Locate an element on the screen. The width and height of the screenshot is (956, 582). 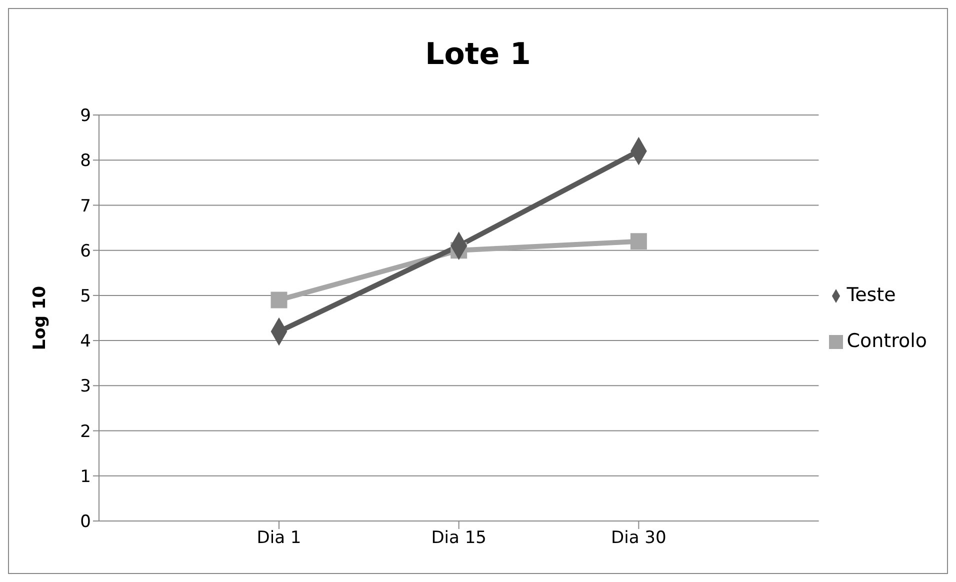
legend-label: Teste is located at coordinates (871, 295).